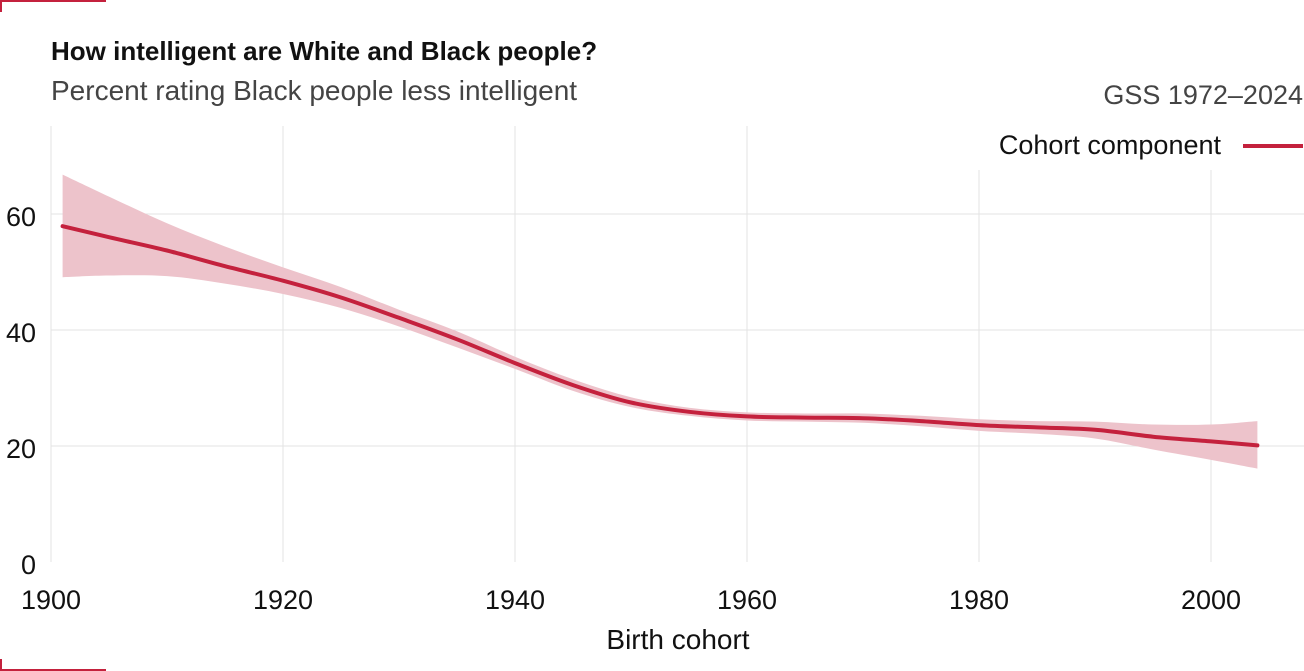 The width and height of the screenshot is (1304, 671). Describe the element at coordinates (979, 600) in the screenshot. I see `x-tick-label: 1980` at that location.